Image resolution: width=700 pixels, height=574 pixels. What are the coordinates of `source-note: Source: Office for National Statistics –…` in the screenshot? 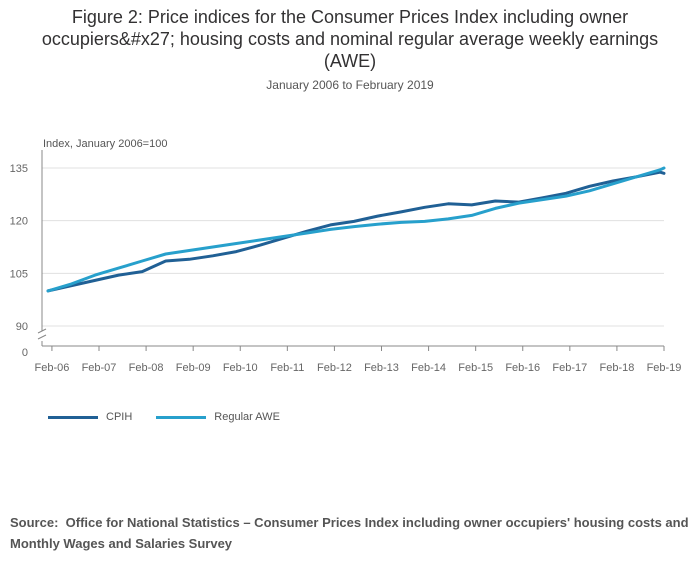 It's located at (352, 533).